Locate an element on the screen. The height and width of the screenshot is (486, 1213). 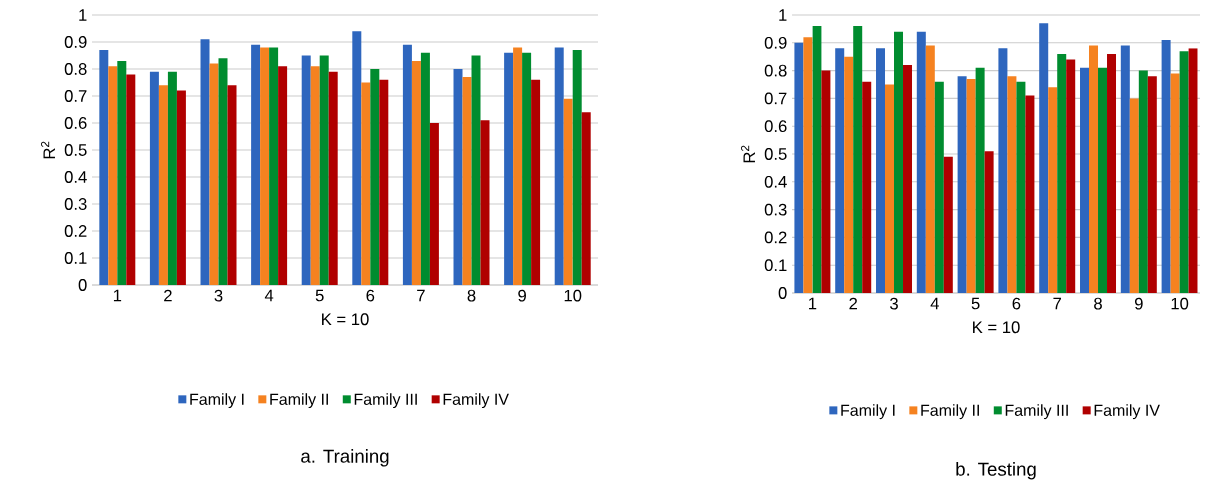
x-tick-label: 5 is located at coordinates (319, 295).